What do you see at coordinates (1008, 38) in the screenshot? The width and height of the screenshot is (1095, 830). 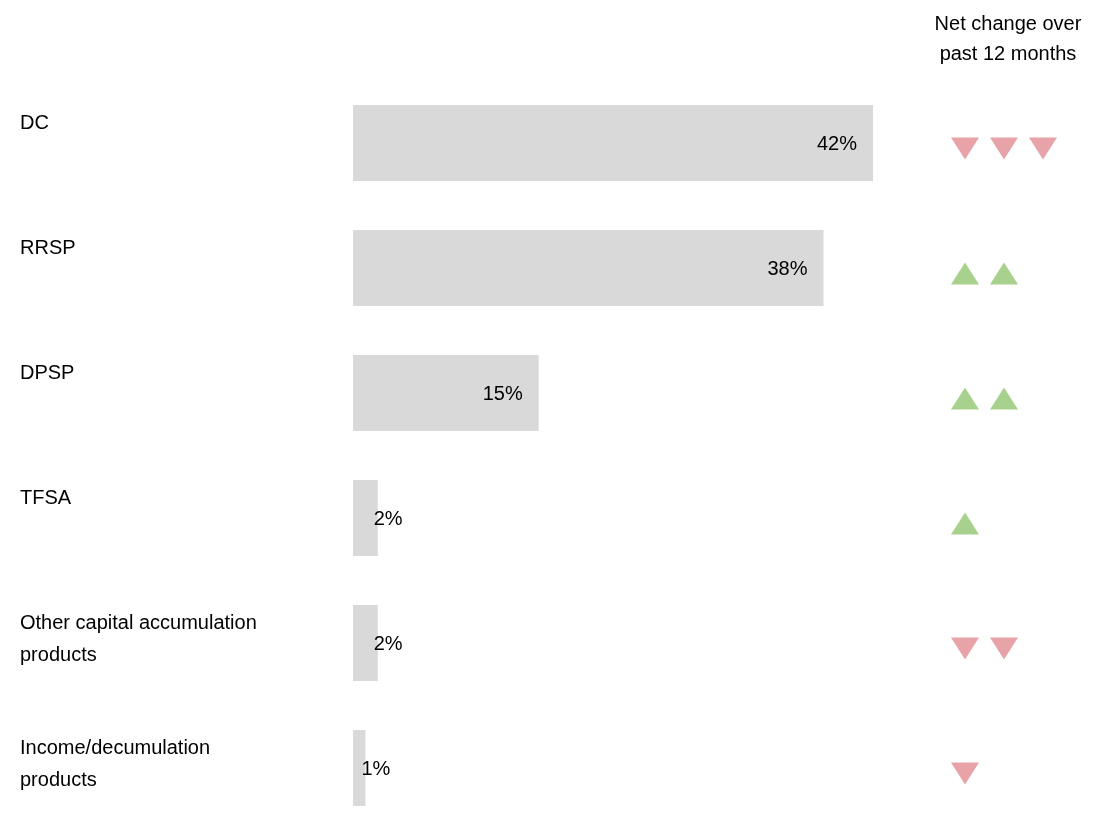 I see `text: Net change over past 12 months` at bounding box center [1008, 38].